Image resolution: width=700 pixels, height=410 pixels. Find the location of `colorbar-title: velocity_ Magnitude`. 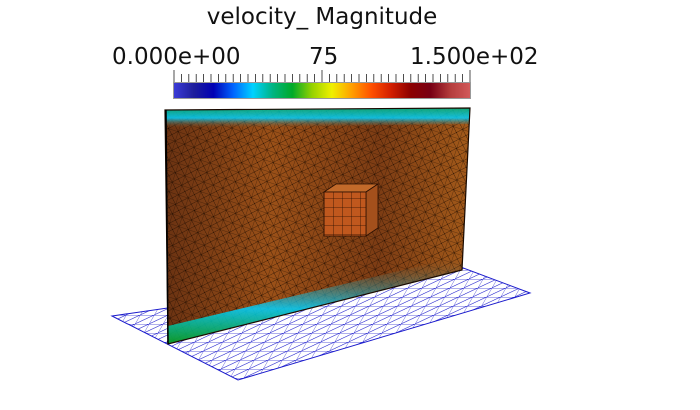

colorbar-title: velocity_ Magnitude is located at coordinates (322, 17).